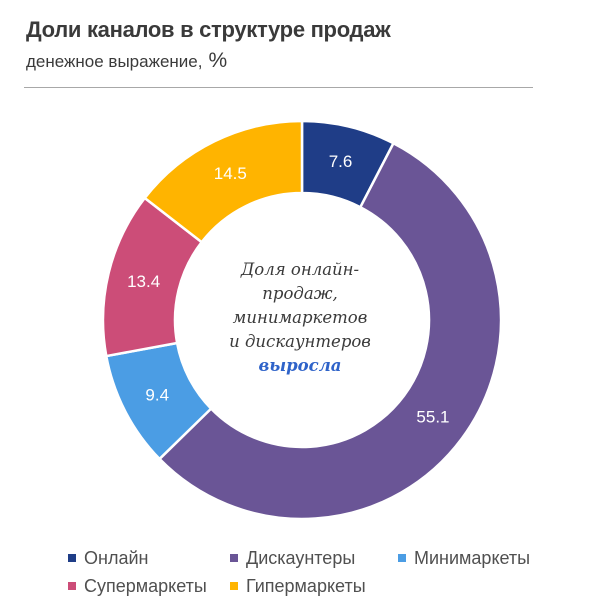  Describe the element at coordinates (72, 558) in the screenshot. I see `legend-swatch-online` at that location.